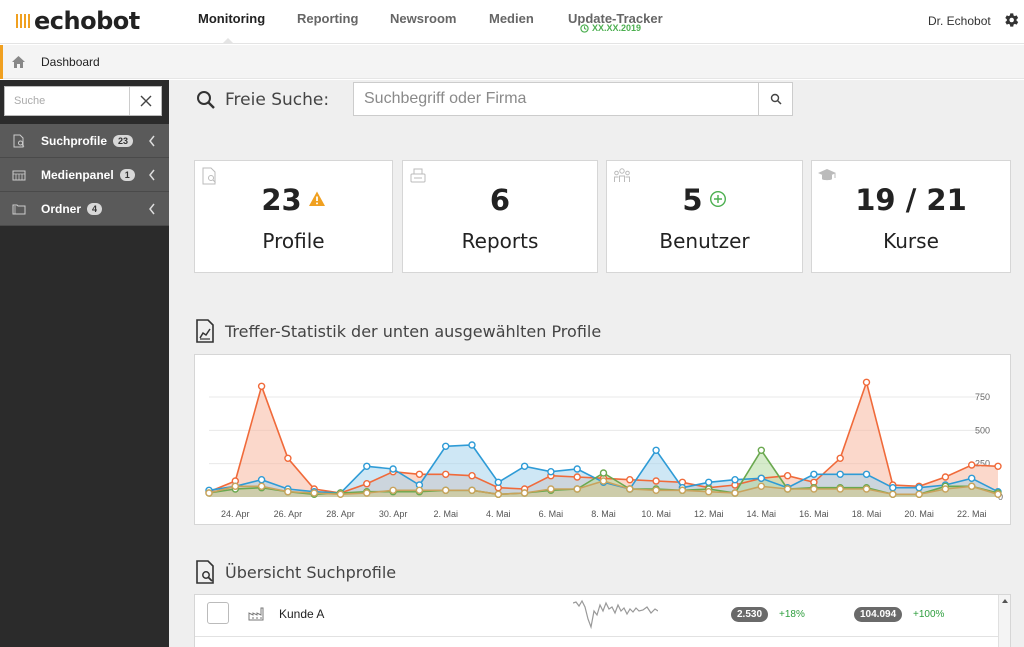  Describe the element at coordinates (311, 572) in the screenshot. I see `profiles-title-text: Übersicht Suchprofile` at that location.